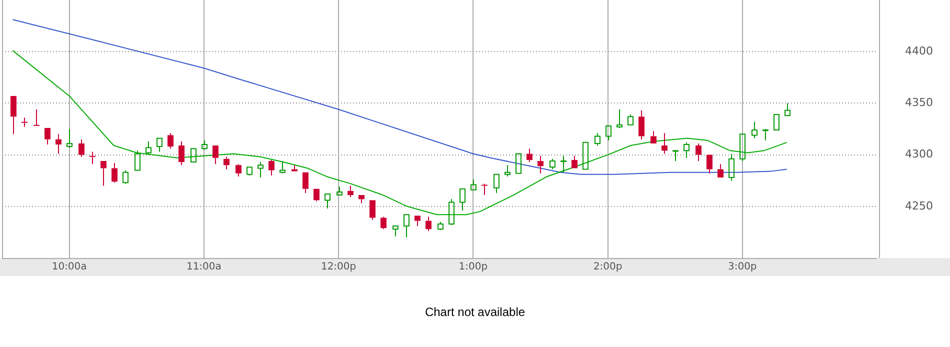 The image size is (950, 347). What do you see at coordinates (69, 267) in the screenshot?
I see `x-tick-label: 10:00a` at bounding box center [69, 267].